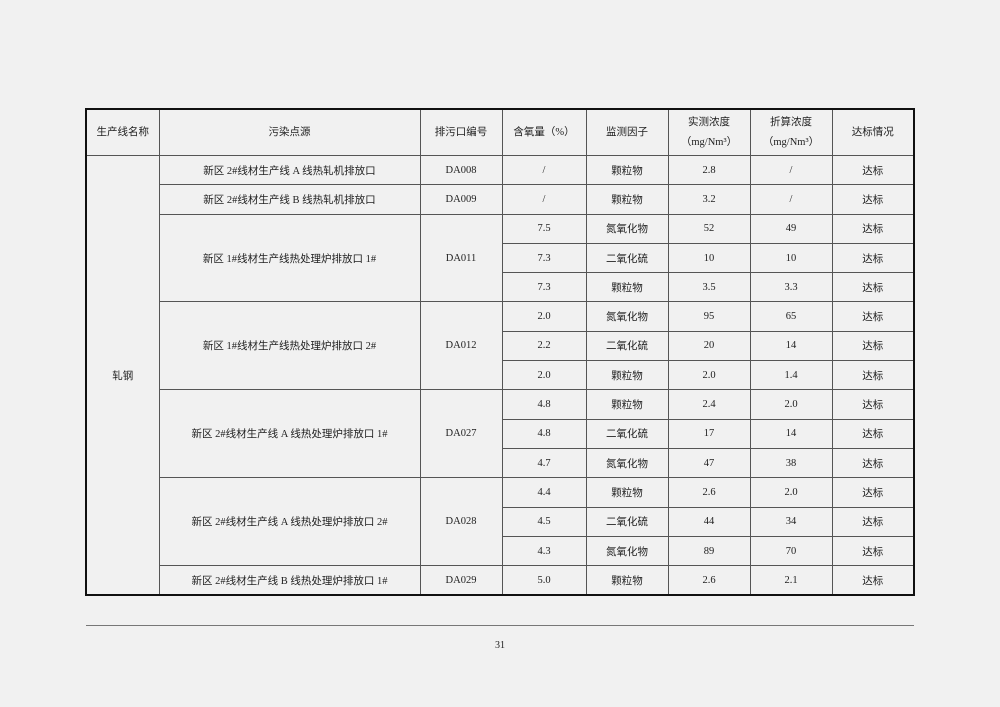  Describe the element at coordinates (544, 228) in the screenshot. I see `oxygen-cell: 7.5` at that location.